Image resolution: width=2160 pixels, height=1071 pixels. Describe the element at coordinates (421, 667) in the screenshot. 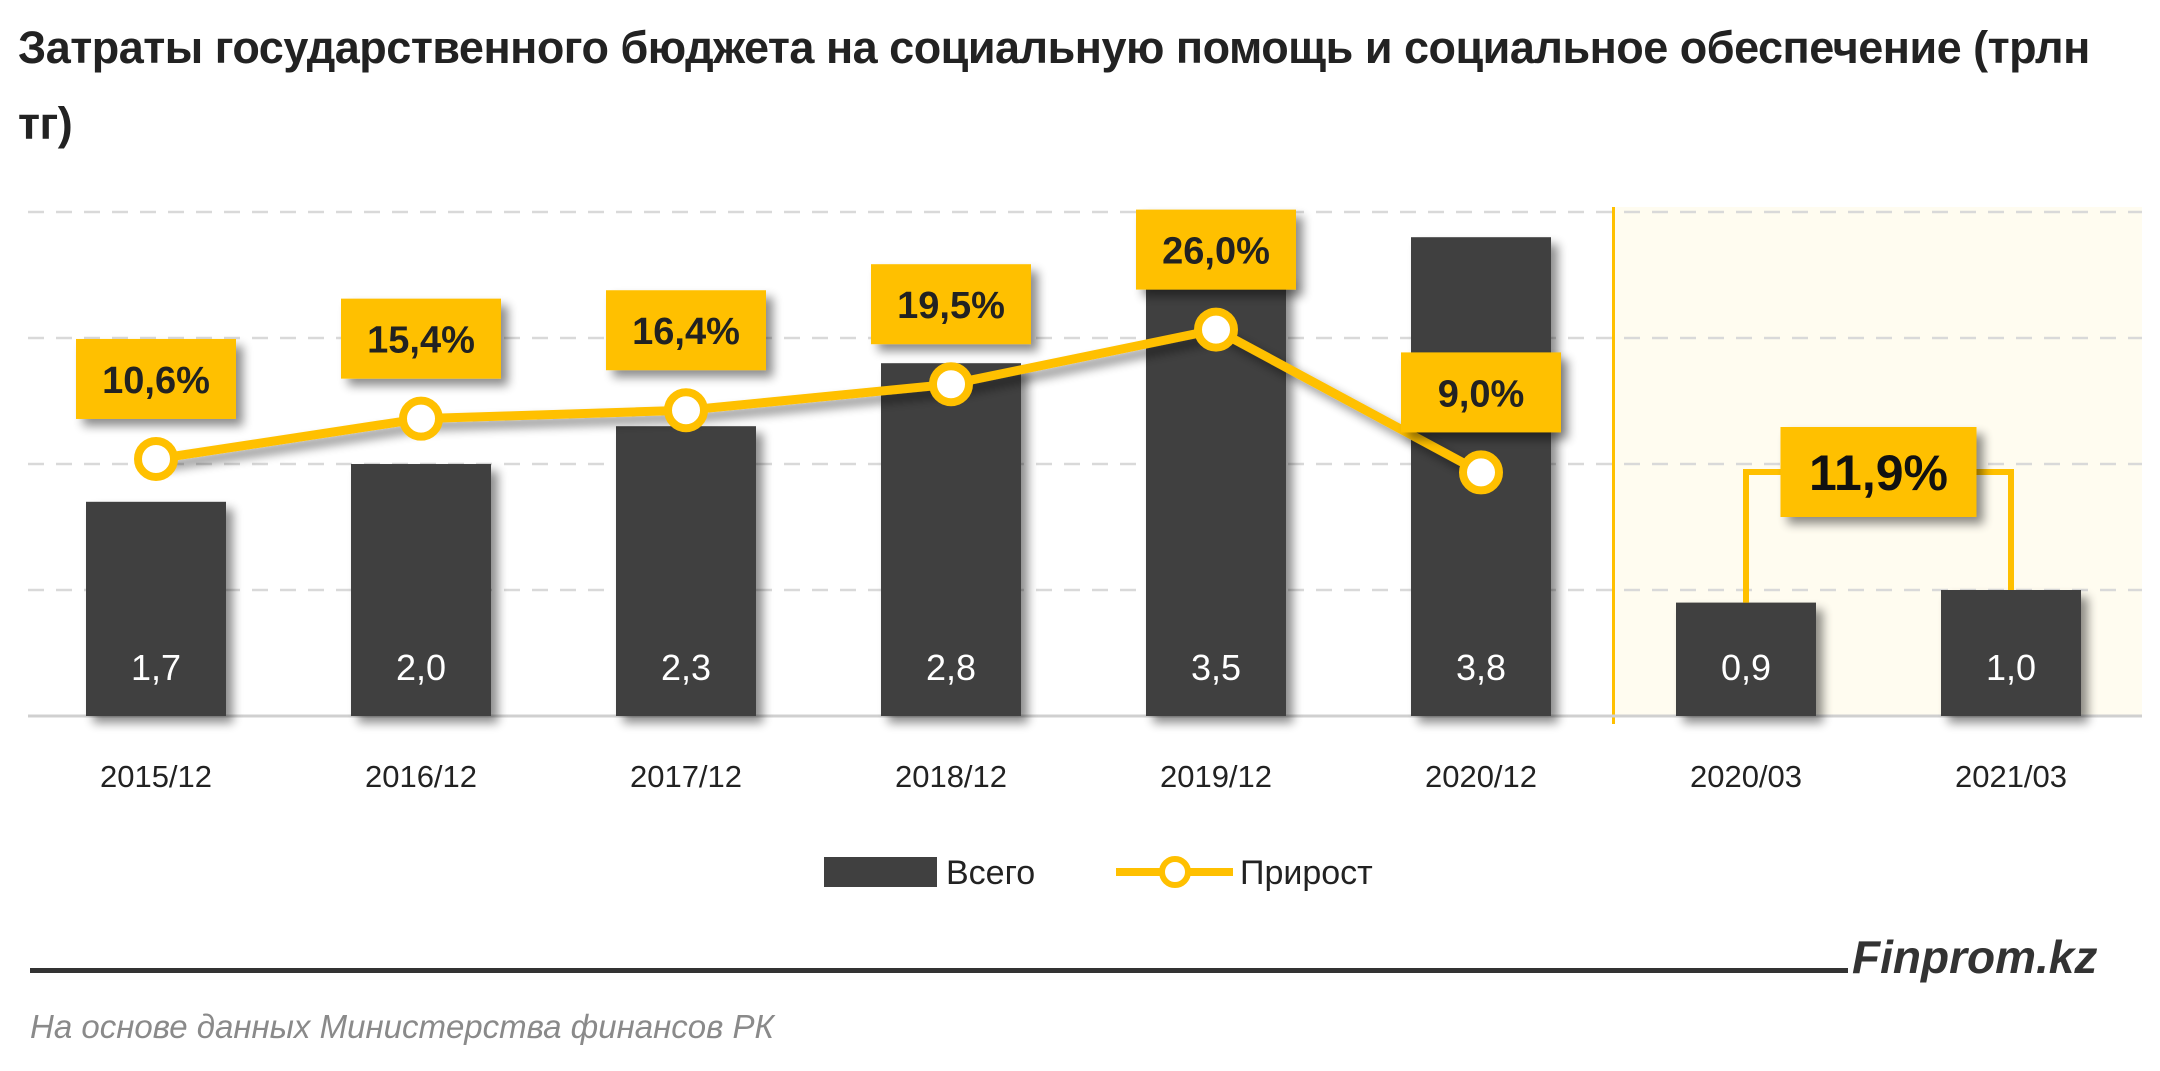

I see `bar-value-label: 2,0` at that location.